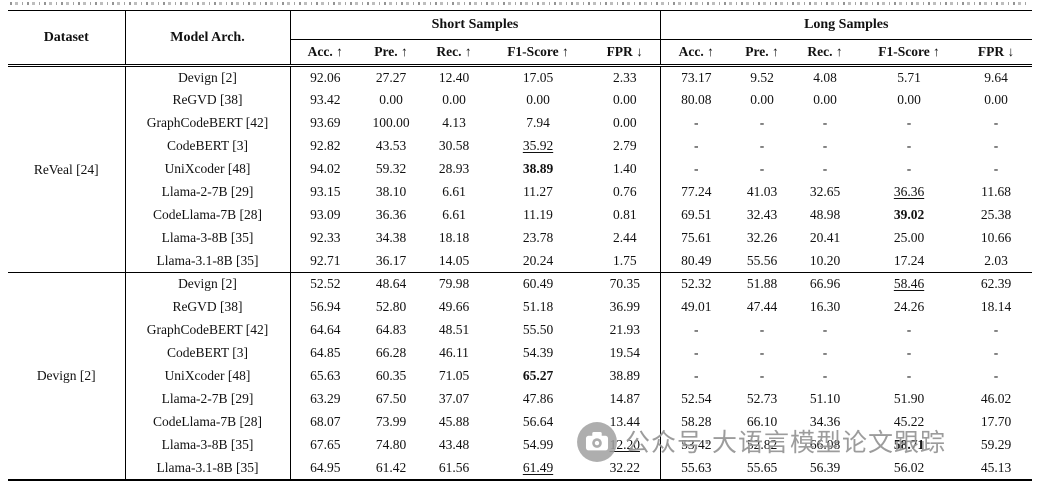  Describe the element at coordinates (538, 306) in the screenshot. I see `metric-cell: 51.18` at that location.